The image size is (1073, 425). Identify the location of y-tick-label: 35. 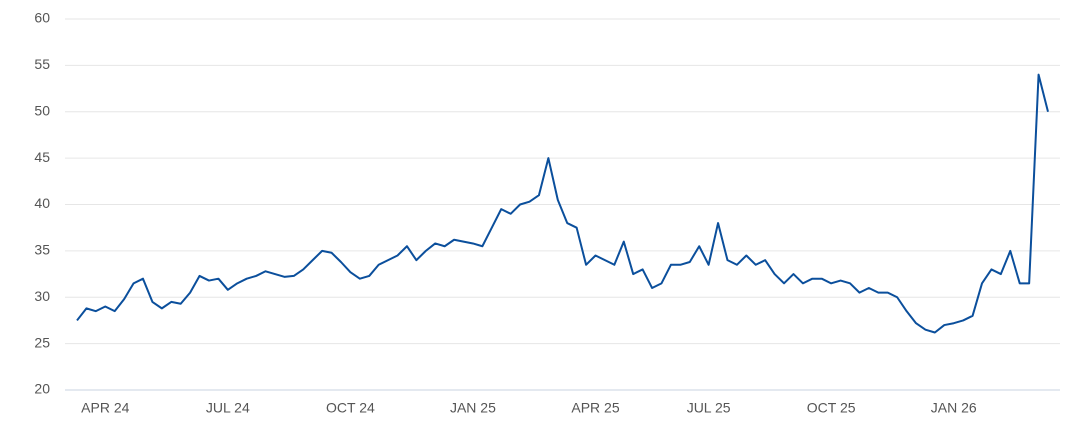
(42, 250).